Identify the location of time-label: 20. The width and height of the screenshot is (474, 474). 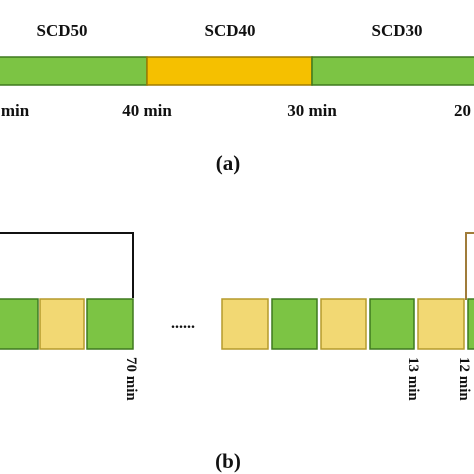
(462, 110).